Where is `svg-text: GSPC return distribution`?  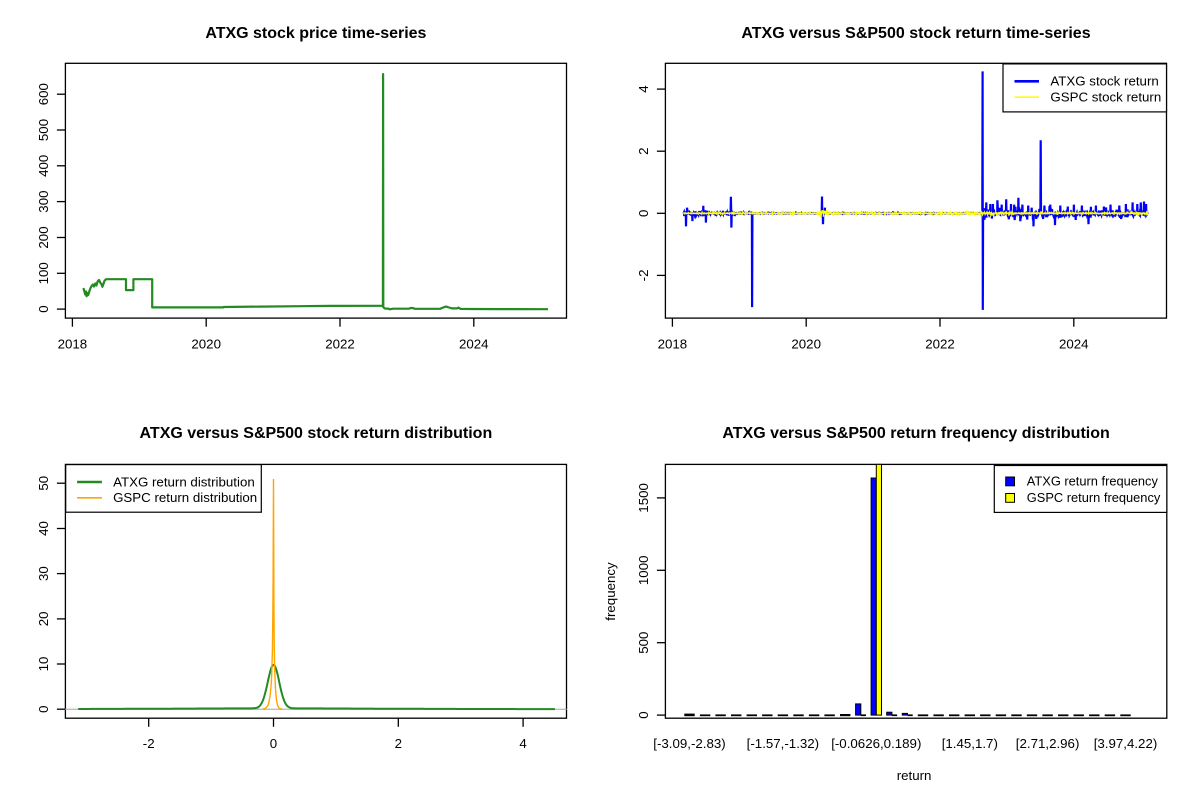
svg-text: GSPC return distribution is located at coordinates (185, 497).